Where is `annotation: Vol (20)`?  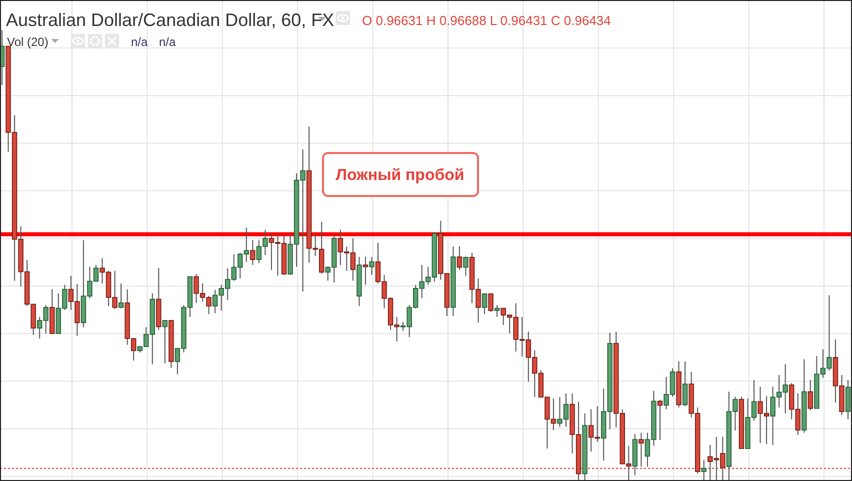 annotation: Vol (20) is located at coordinates (27, 42).